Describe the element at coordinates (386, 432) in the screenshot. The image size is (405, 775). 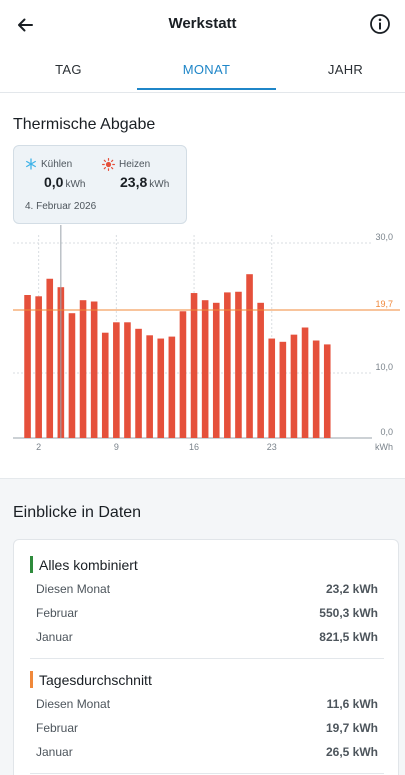
I see `y-tick-label: 0,0` at that location.